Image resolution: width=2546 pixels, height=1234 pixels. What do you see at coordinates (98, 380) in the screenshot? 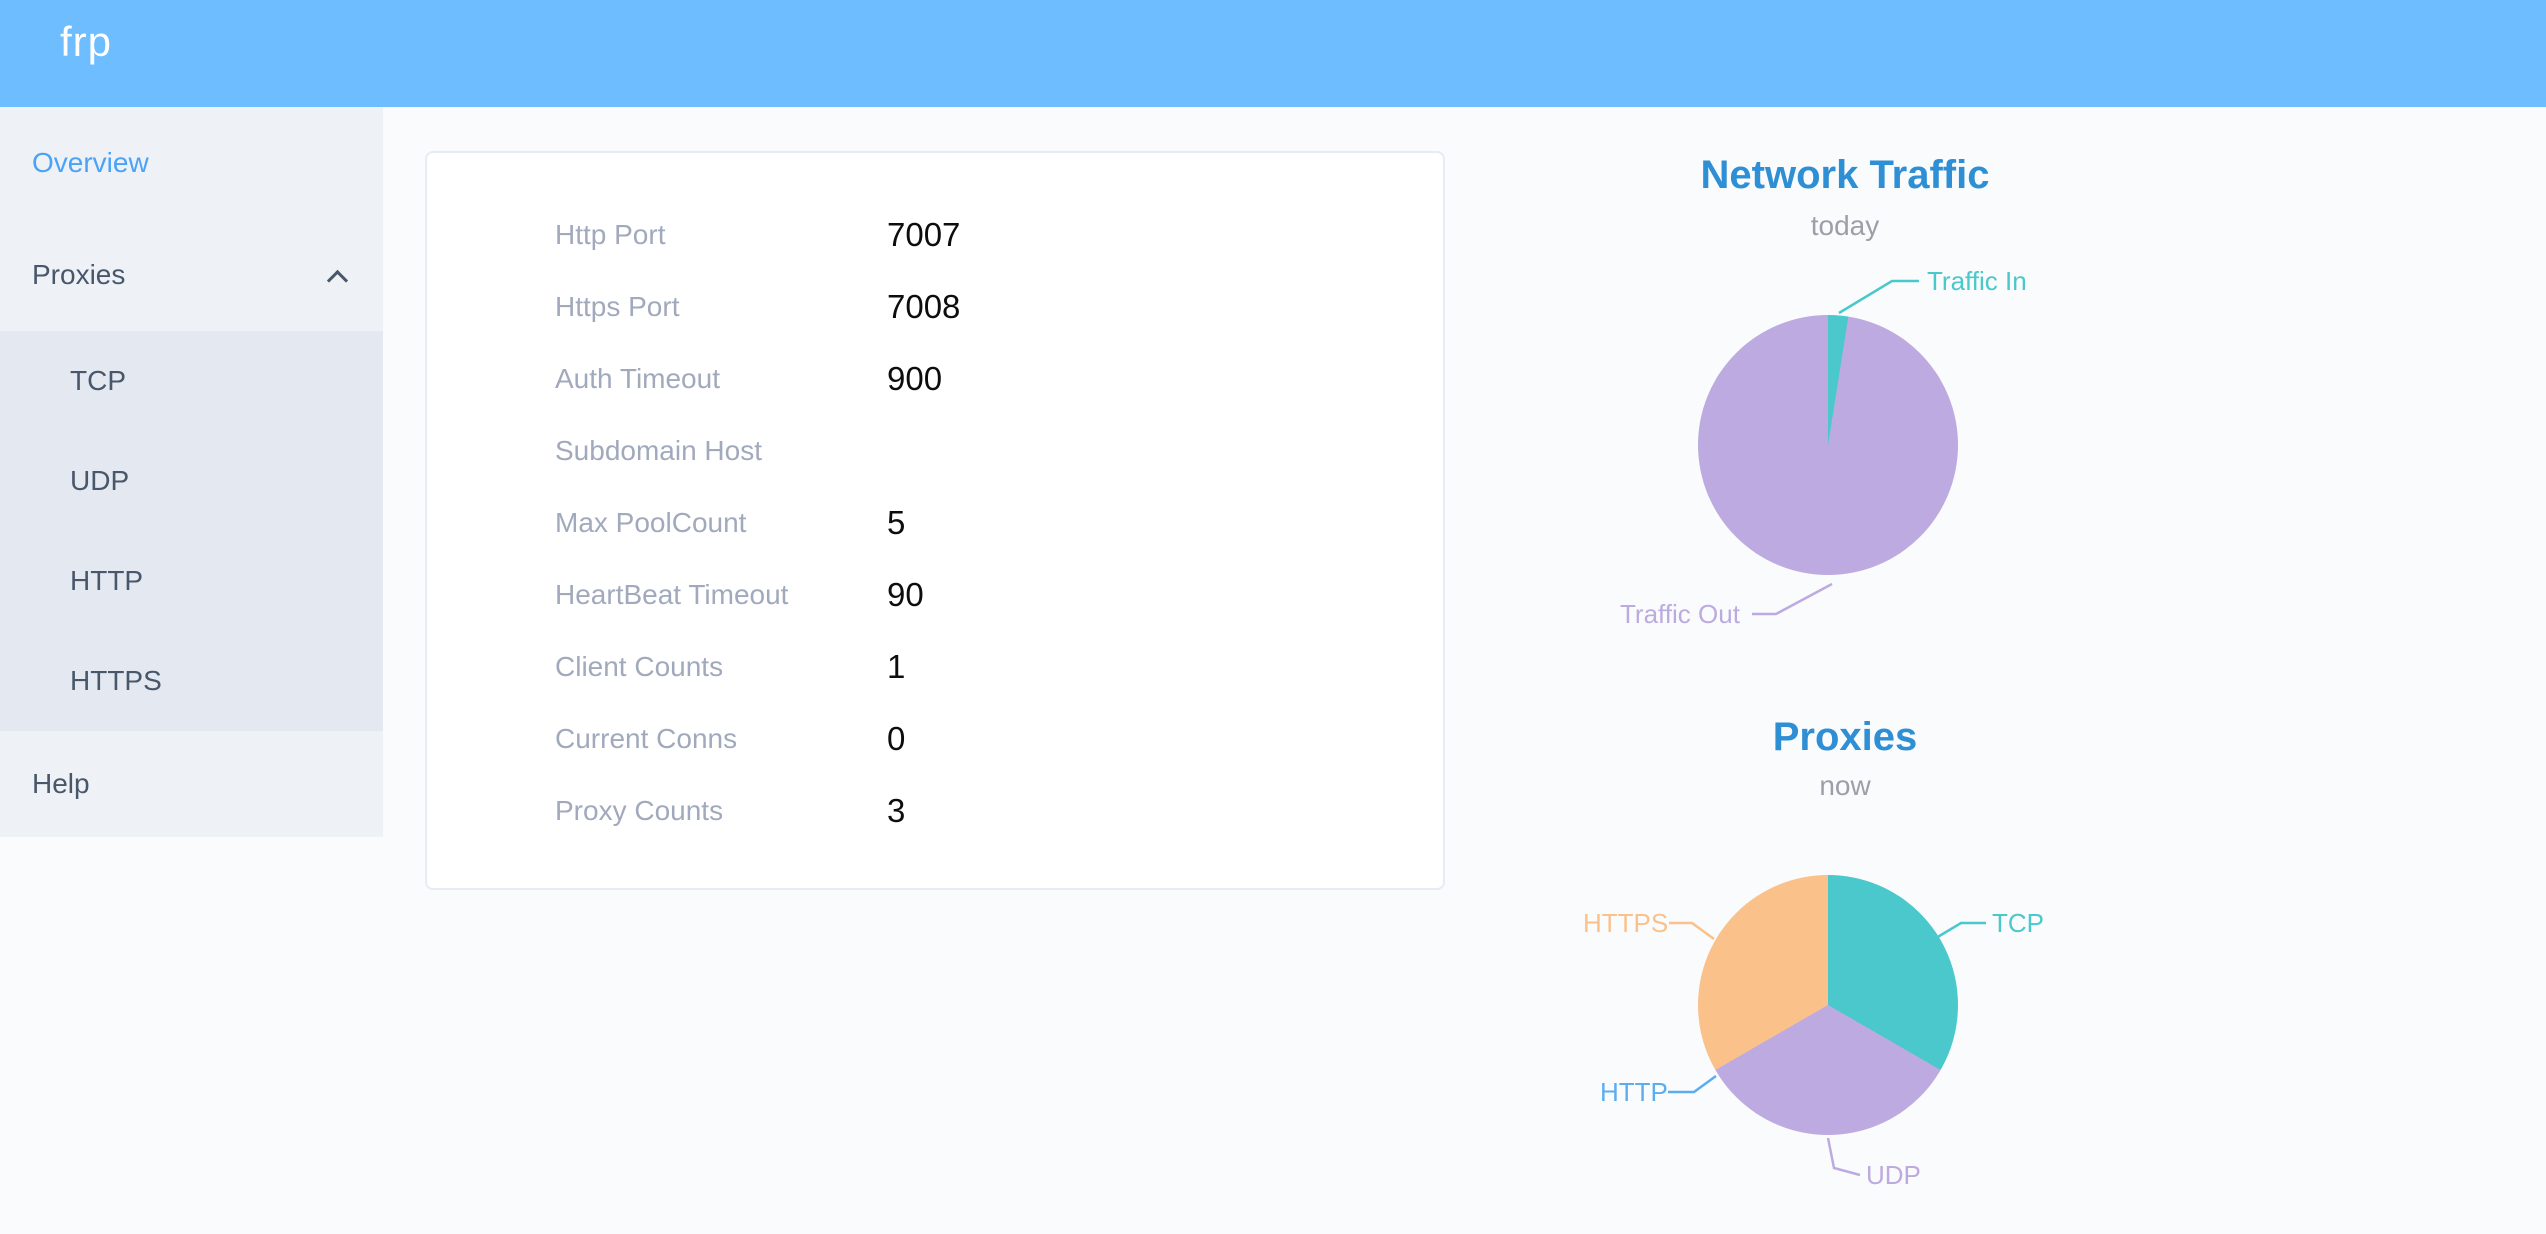
I see `sidebar-item-tcp-label: TCP` at bounding box center [98, 380].